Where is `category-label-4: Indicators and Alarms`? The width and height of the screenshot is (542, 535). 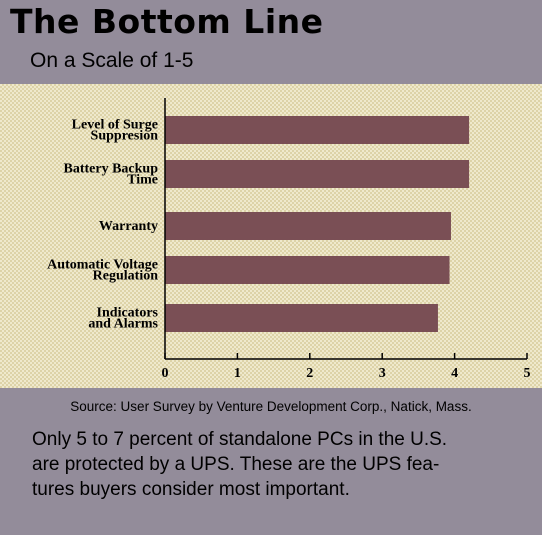 category-label-4: Indicators and Alarms is located at coordinates (123, 319).